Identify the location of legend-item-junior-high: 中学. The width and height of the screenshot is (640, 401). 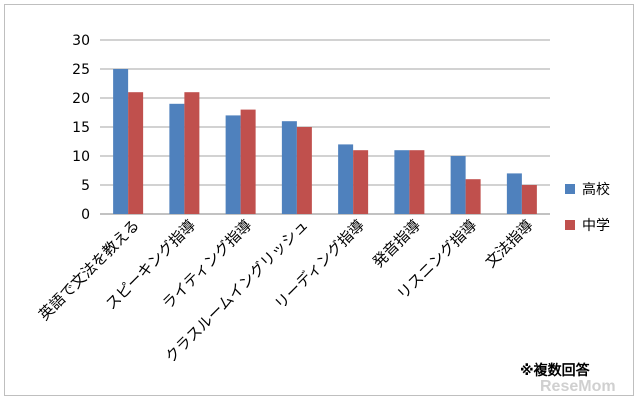
(587, 225).